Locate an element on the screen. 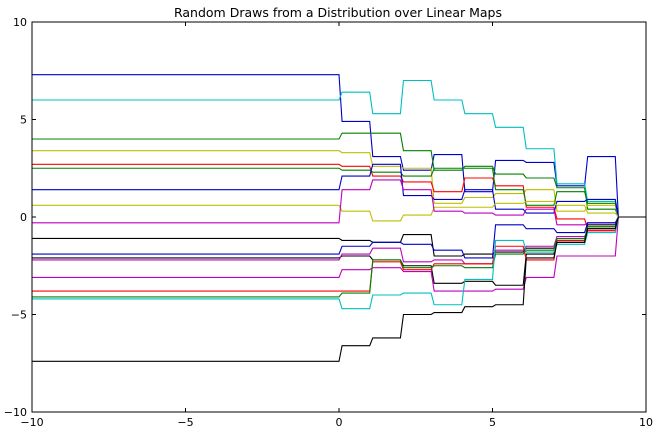  y-tick-label: 10 is located at coordinates (20, 22).